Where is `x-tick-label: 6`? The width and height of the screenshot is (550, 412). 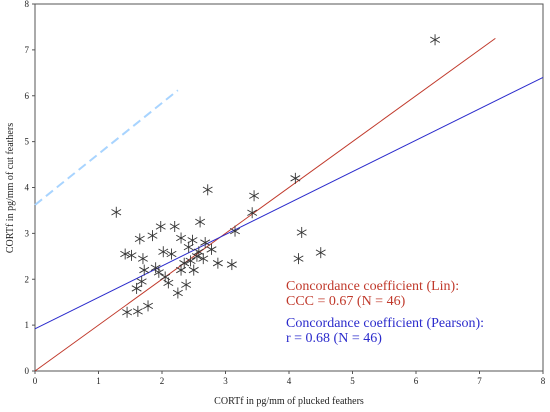 x-tick-label: 6 is located at coordinates (416, 381).